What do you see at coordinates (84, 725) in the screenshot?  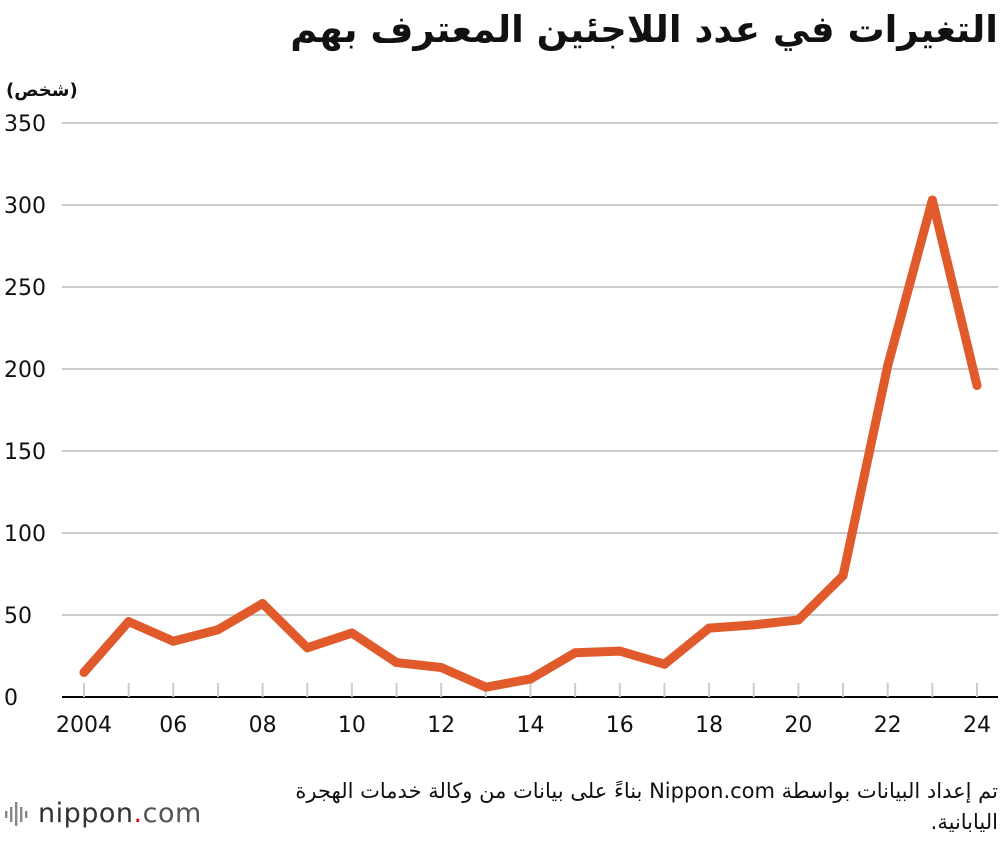 I see `x-tick-label: 2004` at bounding box center [84, 725].